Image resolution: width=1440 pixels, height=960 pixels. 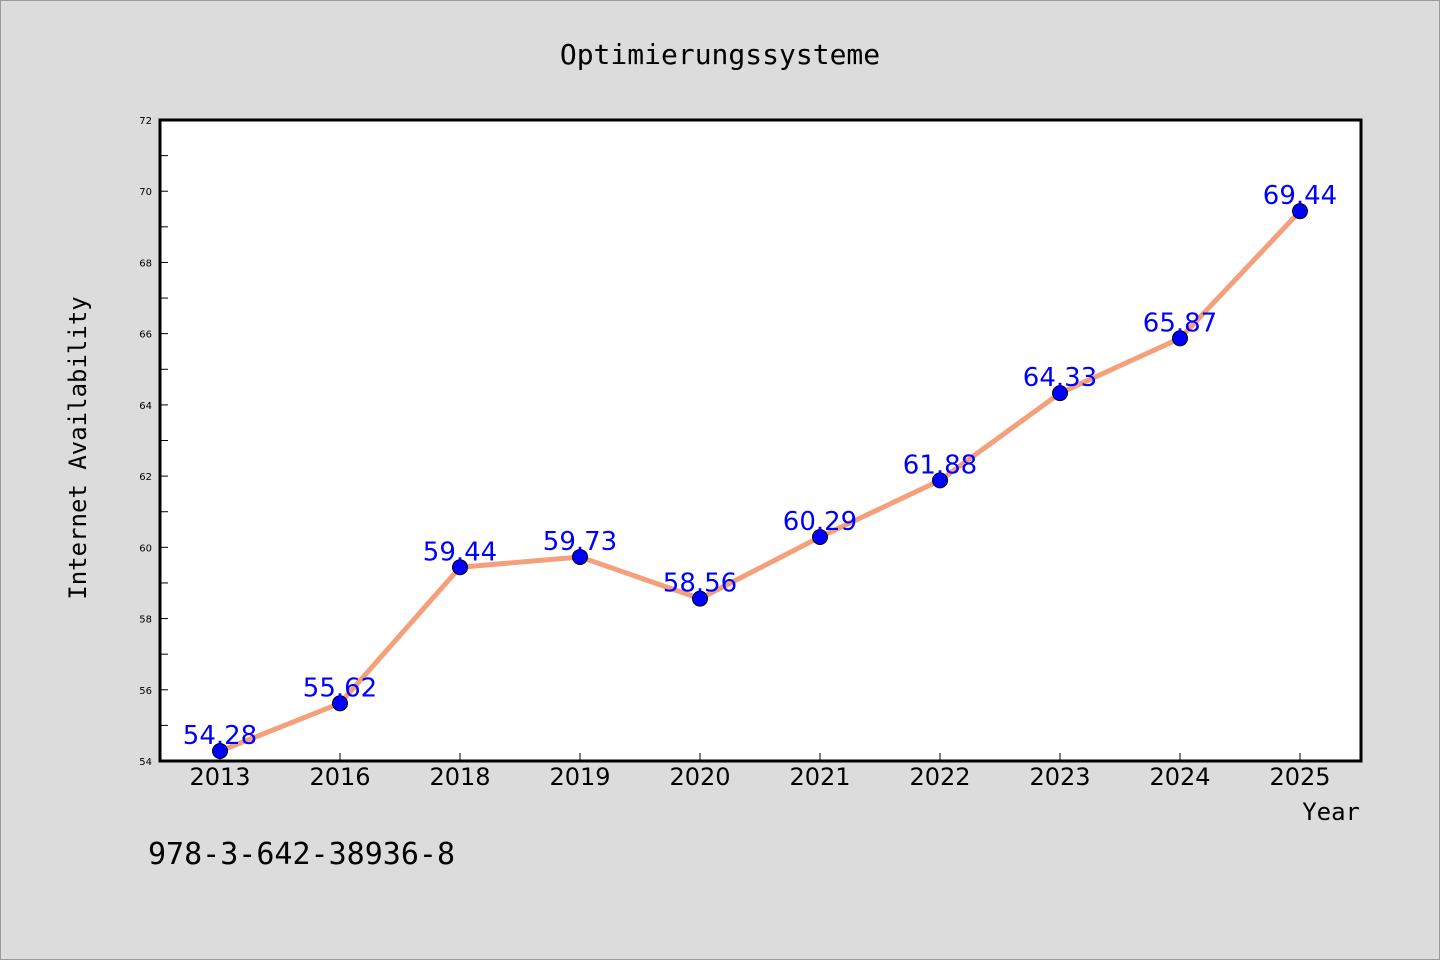 I want to click on data-label: 60.29, so click(x=820, y=522).